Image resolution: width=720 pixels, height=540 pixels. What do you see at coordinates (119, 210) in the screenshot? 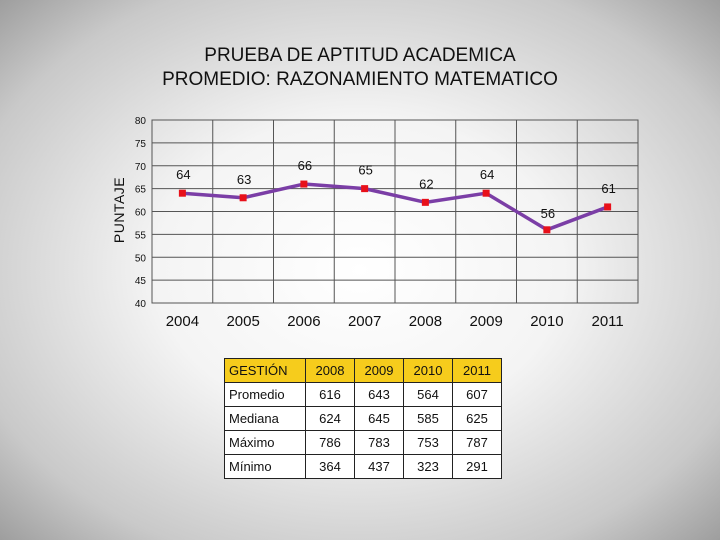
I see `y-axis-label: PUNTAJE` at bounding box center [119, 210].